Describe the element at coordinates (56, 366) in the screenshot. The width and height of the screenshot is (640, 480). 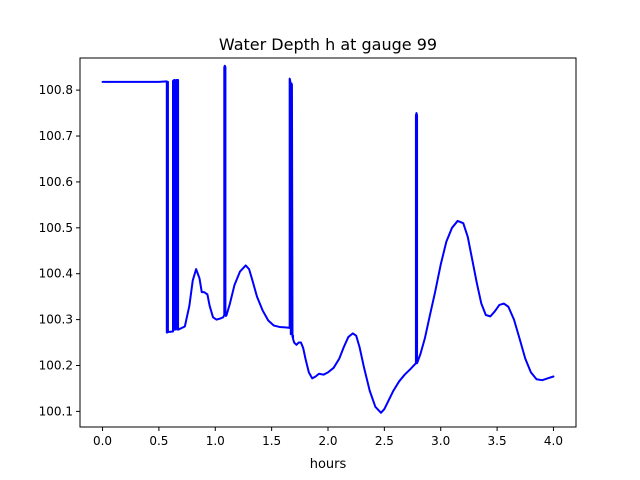
I see `y-tick-label: 100.2` at that location.